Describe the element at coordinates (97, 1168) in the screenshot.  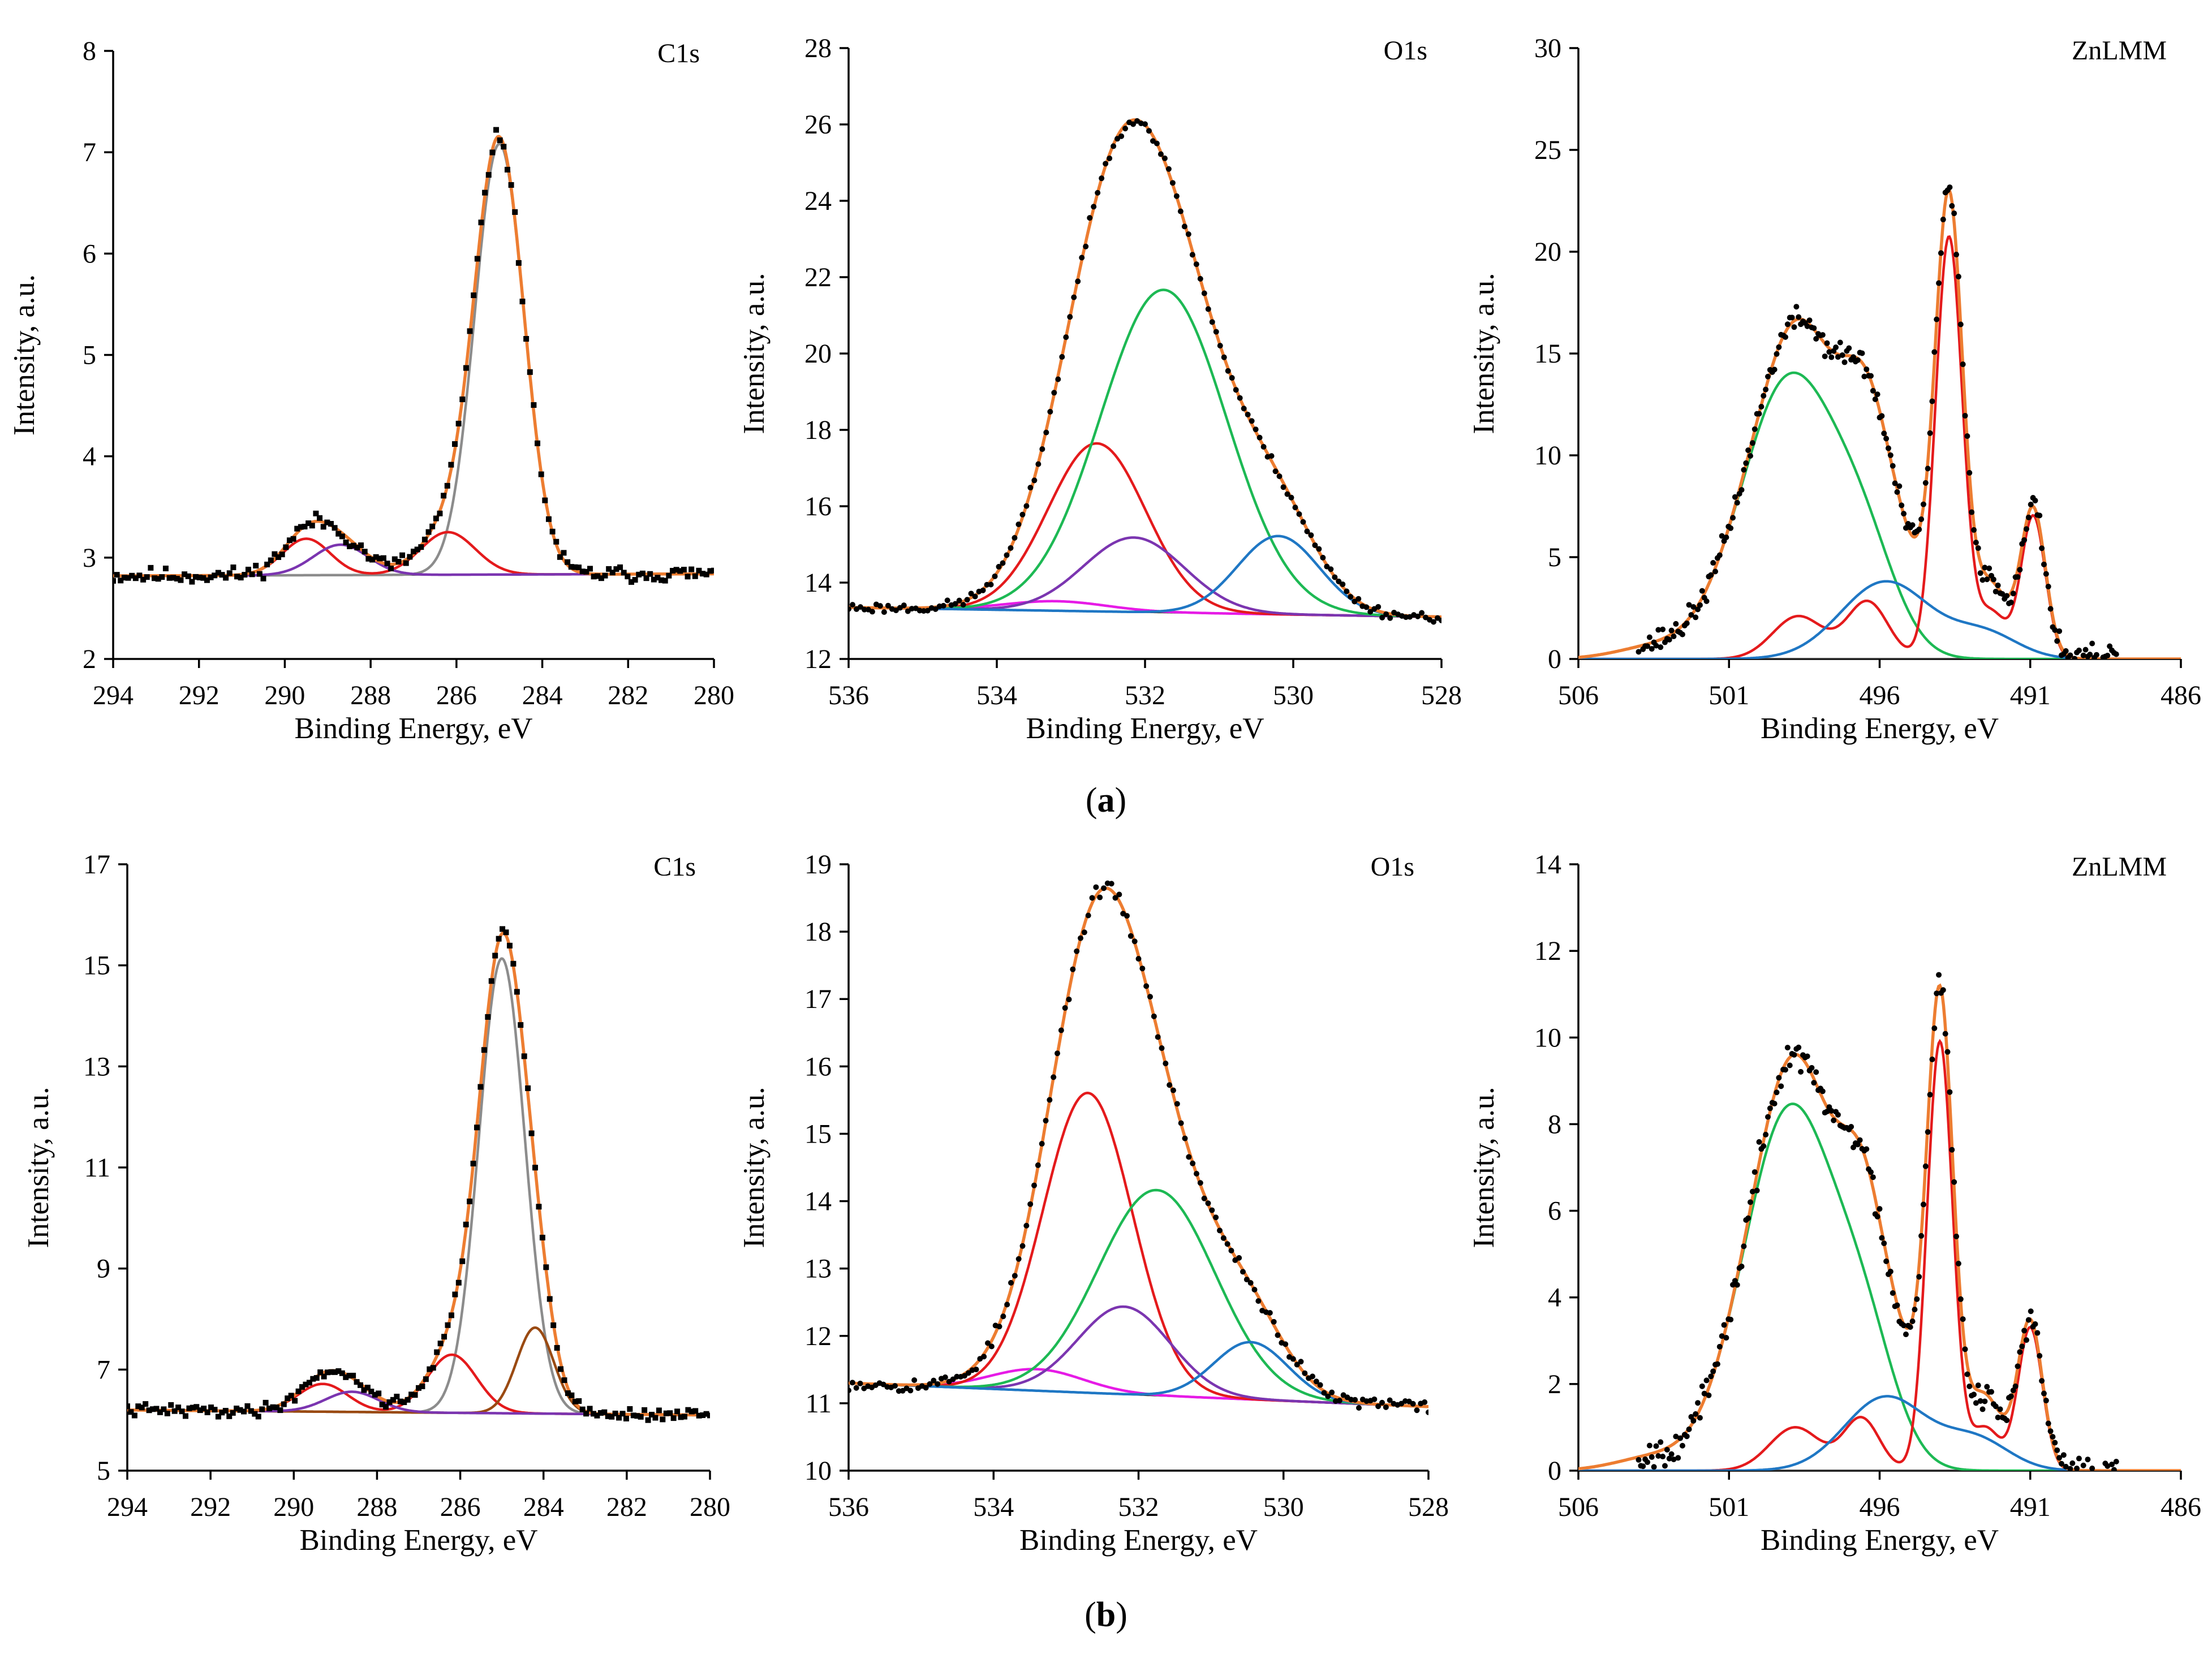
I see `y-tick-label: 11` at that location.